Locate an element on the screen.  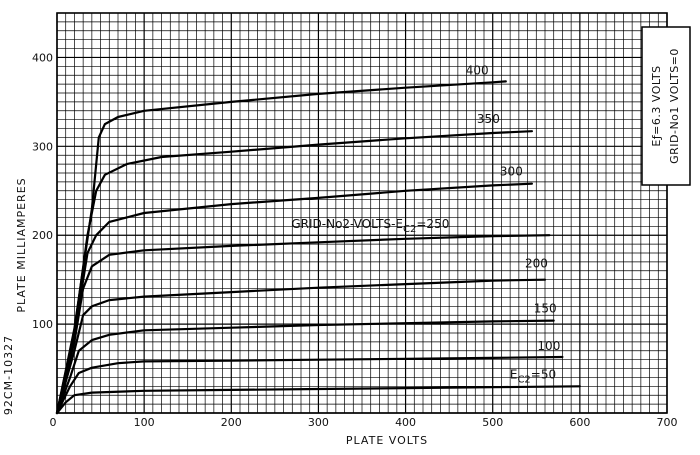
x-tick-label: 400 is located at coordinates (405, 422).